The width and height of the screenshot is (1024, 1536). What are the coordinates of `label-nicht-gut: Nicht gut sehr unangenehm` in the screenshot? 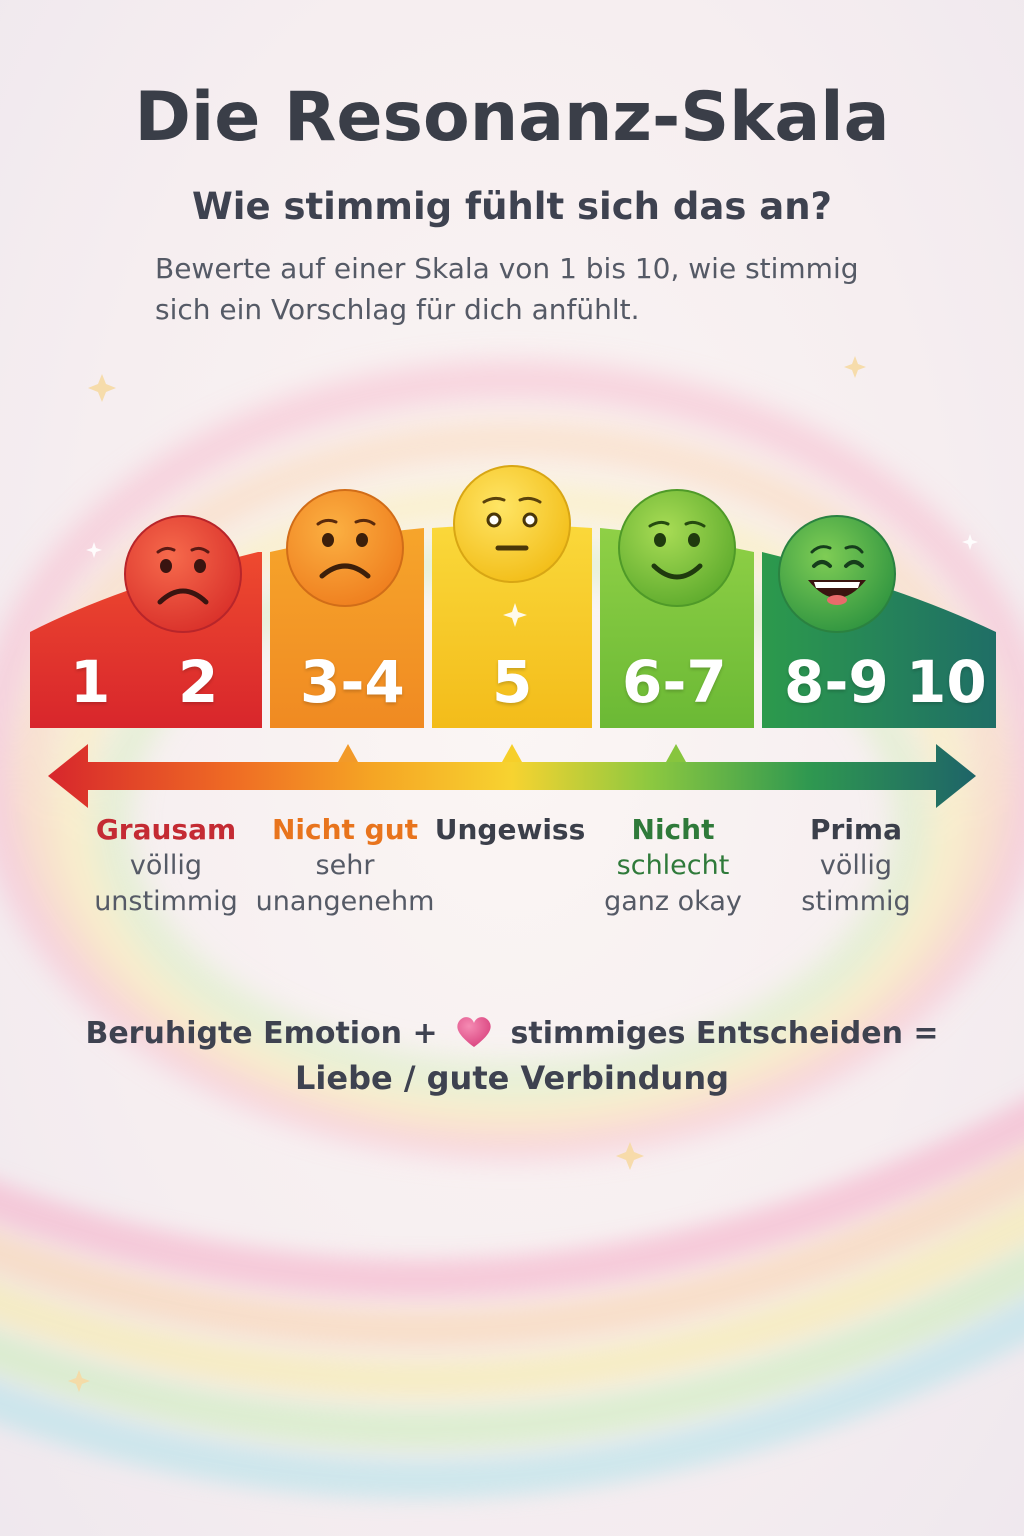 It's located at (345, 866).